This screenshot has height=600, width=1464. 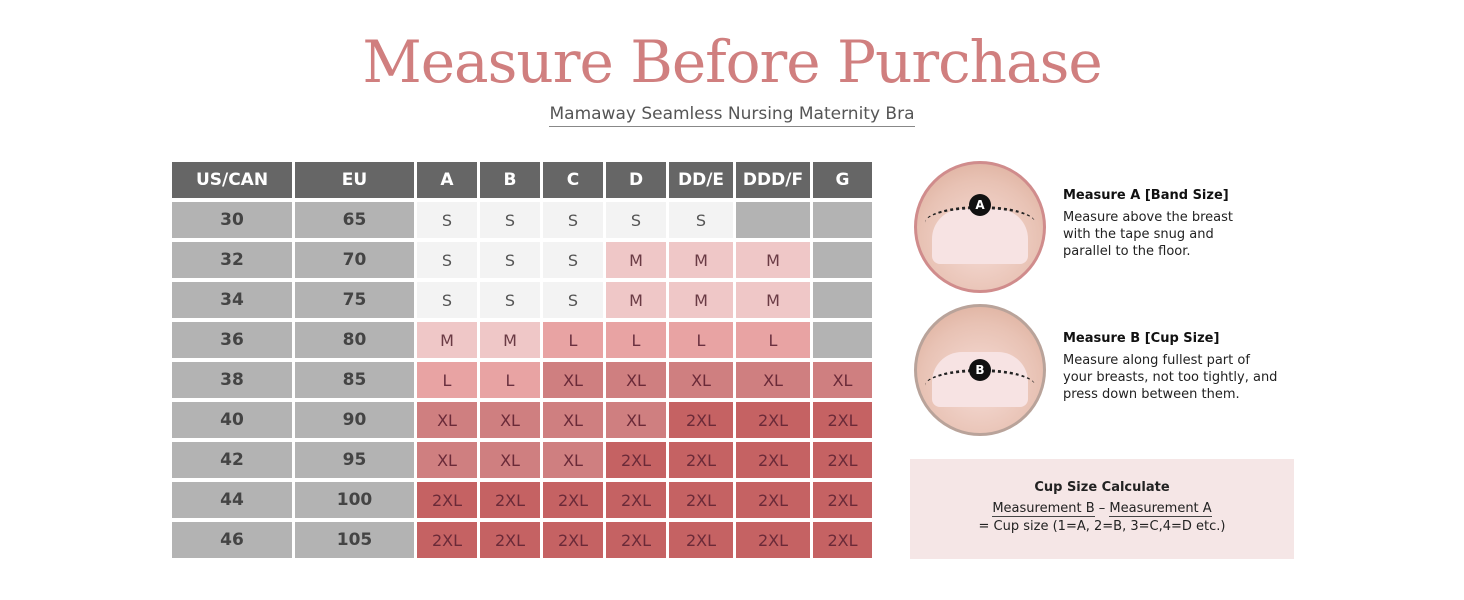 I want to click on us-size-cell: 40, so click(x=232, y=420).